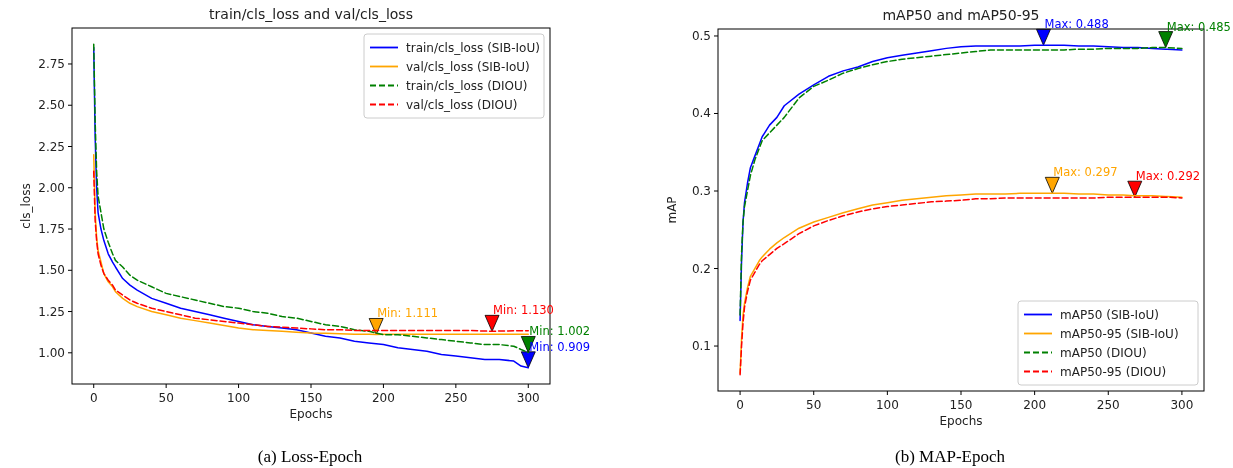 This screenshot has height=468, width=1233. What do you see at coordinates (1076, 24) in the screenshot?
I see `annotation: Max: 0.488` at bounding box center [1076, 24].